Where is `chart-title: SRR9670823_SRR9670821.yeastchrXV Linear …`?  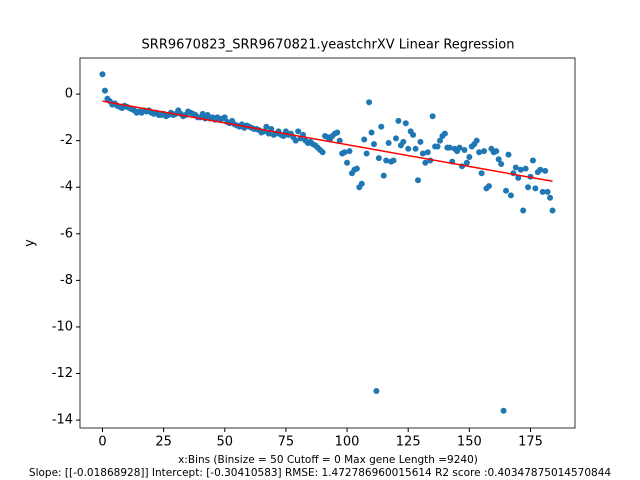 chart-title: SRR9670823_SRR9670821.yeastchrXV Linear … is located at coordinates (328, 45).